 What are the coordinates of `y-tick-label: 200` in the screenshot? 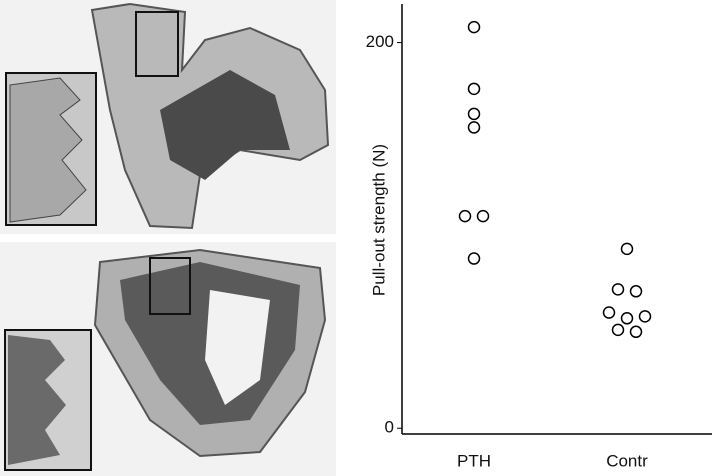 It's located at (380, 41).